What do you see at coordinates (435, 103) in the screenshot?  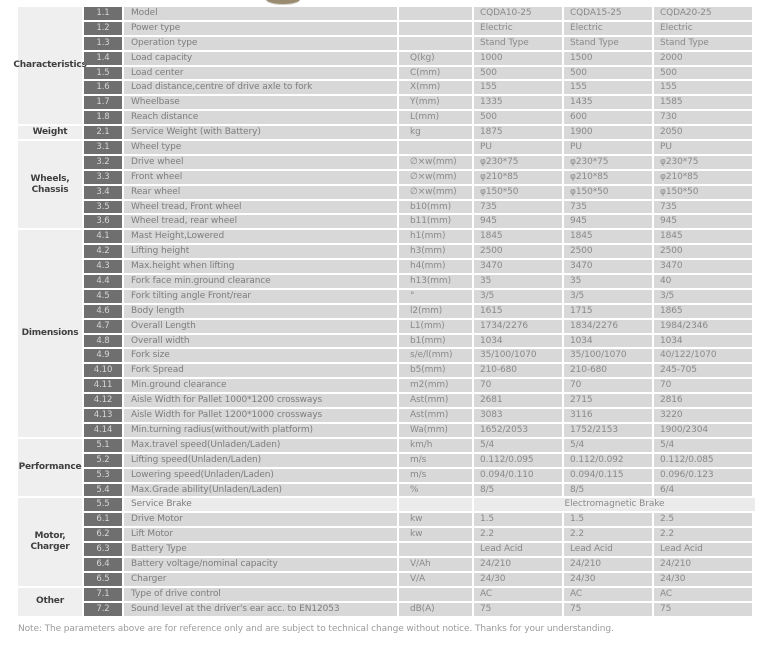 I see `unit-label: Y(mm)` at bounding box center [435, 103].